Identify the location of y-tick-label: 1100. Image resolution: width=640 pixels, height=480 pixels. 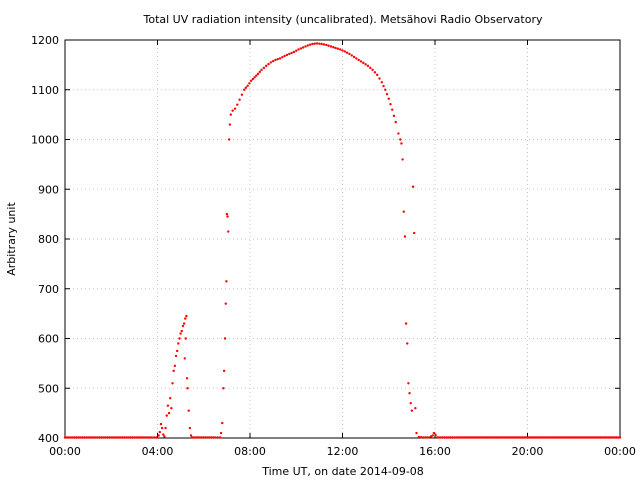
(45, 90).